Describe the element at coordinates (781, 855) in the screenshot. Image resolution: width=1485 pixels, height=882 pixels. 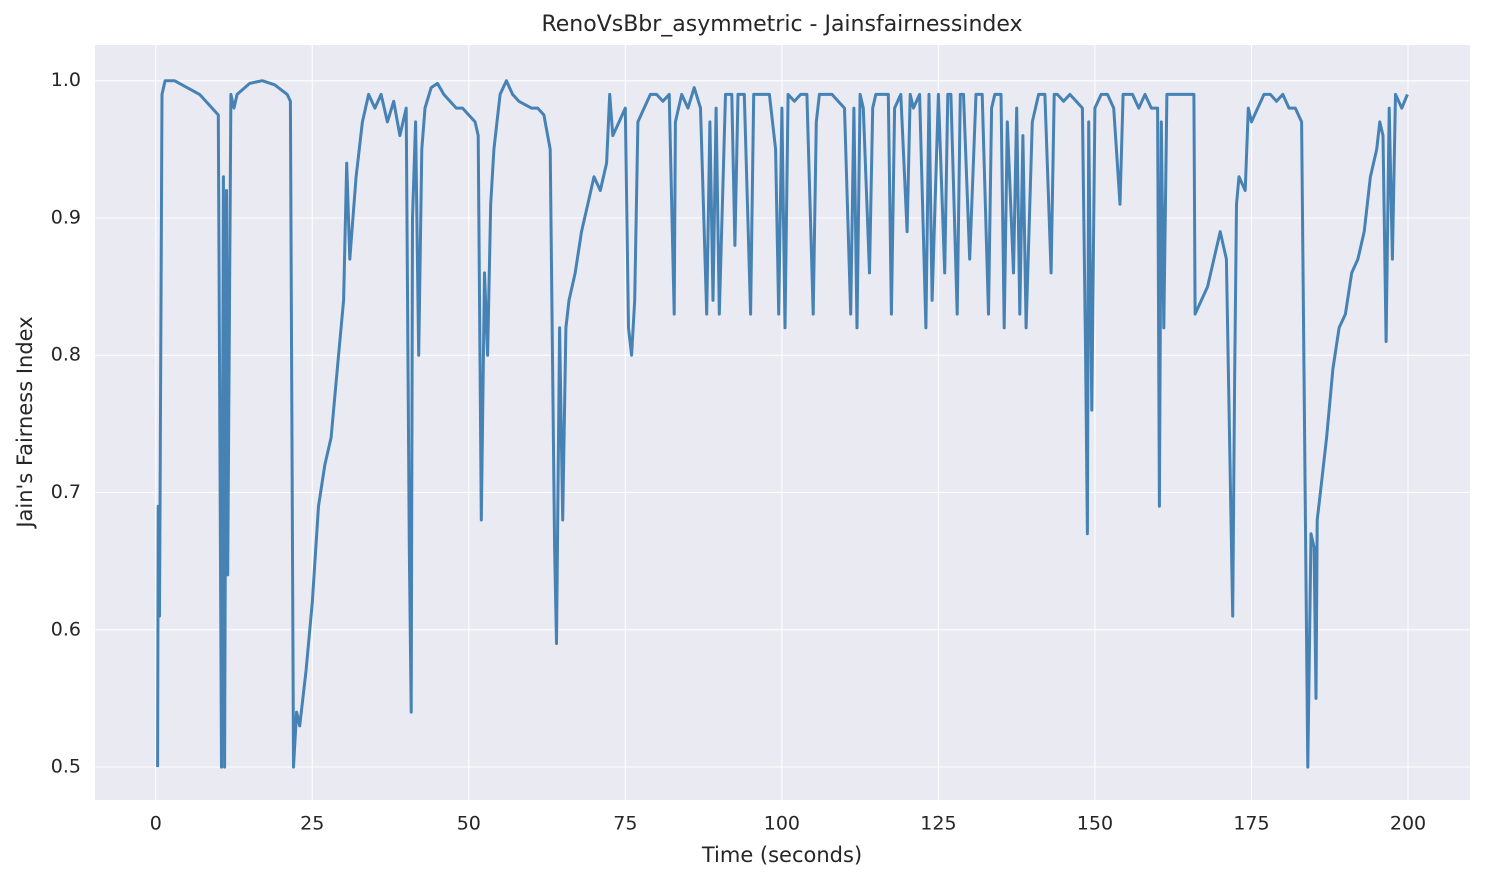
I see `x-axis-label: Time (seconds)` at that location.